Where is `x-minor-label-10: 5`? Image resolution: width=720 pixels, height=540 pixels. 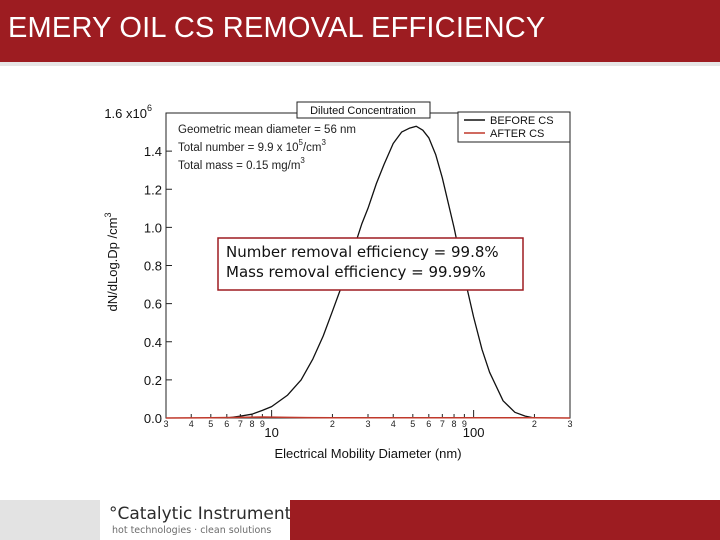 x-minor-label-10: 5 is located at coordinates (412, 424).